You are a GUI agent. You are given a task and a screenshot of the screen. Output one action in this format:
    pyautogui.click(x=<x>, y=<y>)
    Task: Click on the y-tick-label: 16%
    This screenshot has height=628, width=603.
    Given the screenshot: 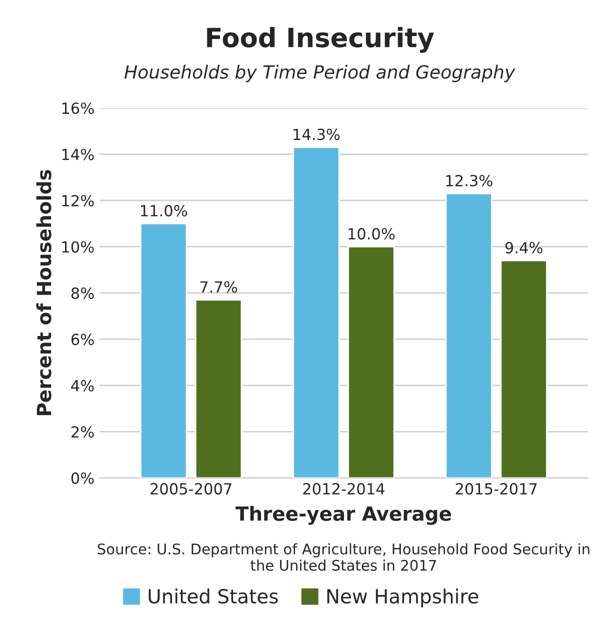 What is the action you would take?
    pyautogui.click(x=78, y=108)
    